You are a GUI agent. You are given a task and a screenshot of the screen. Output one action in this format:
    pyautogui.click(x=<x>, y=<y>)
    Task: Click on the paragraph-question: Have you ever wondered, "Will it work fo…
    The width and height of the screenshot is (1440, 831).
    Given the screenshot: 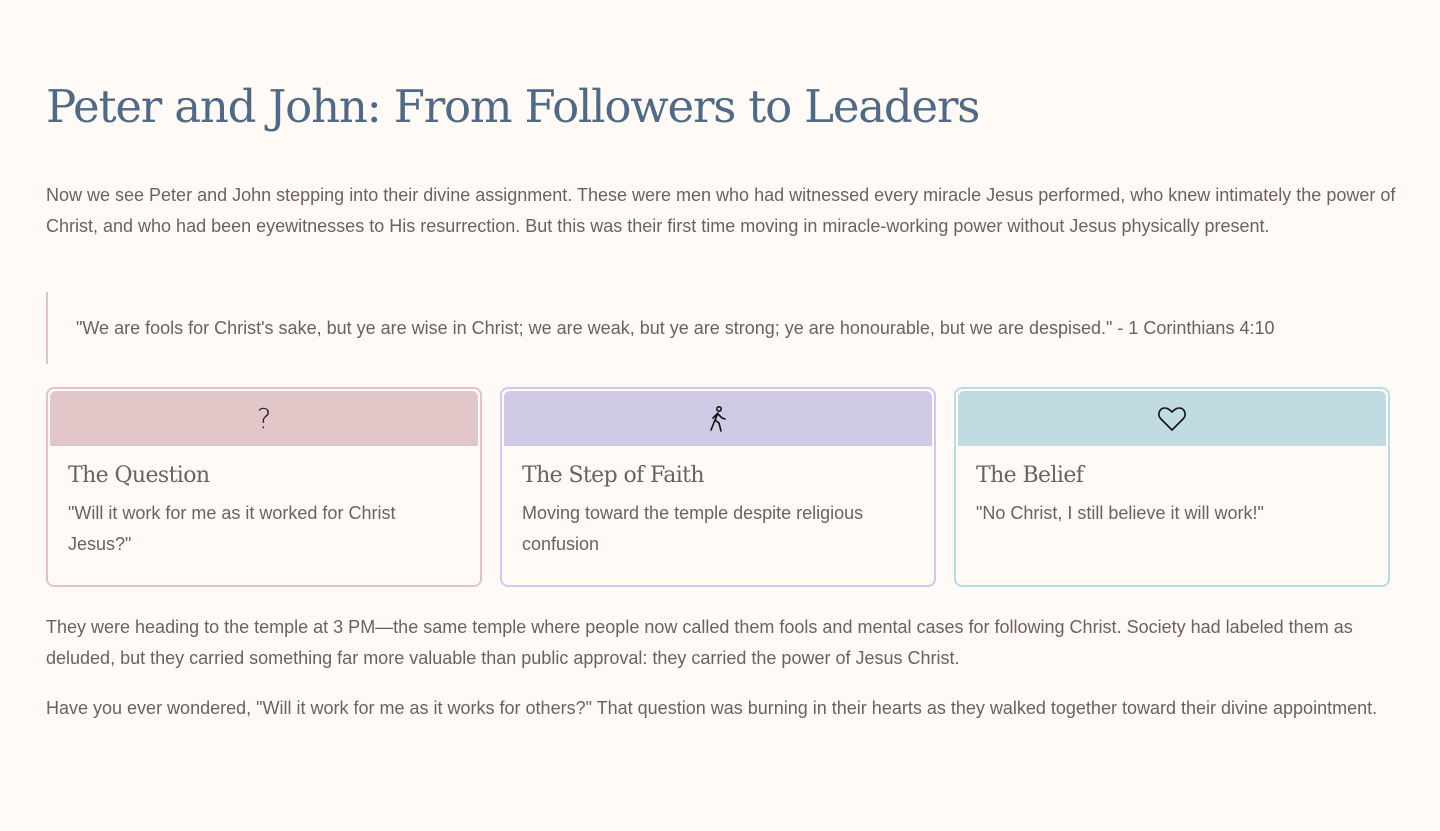 What is the action you would take?
    pyautogui.click(x=712, y=708)
    